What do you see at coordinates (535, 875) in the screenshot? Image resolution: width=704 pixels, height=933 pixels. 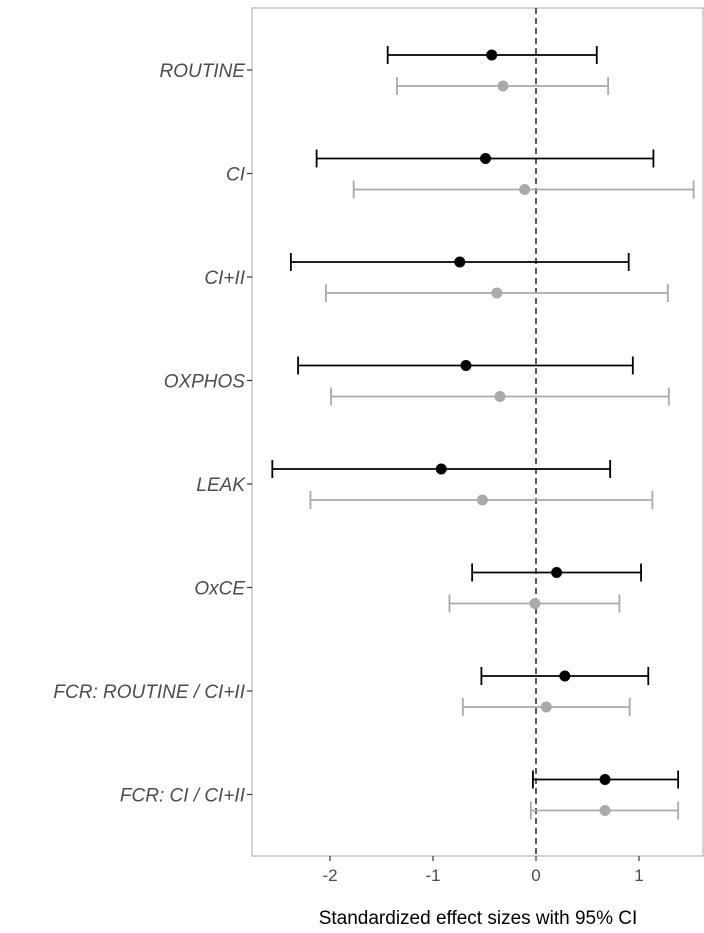 I see `x-tick-label: 0` at bounding box center [535, 875].